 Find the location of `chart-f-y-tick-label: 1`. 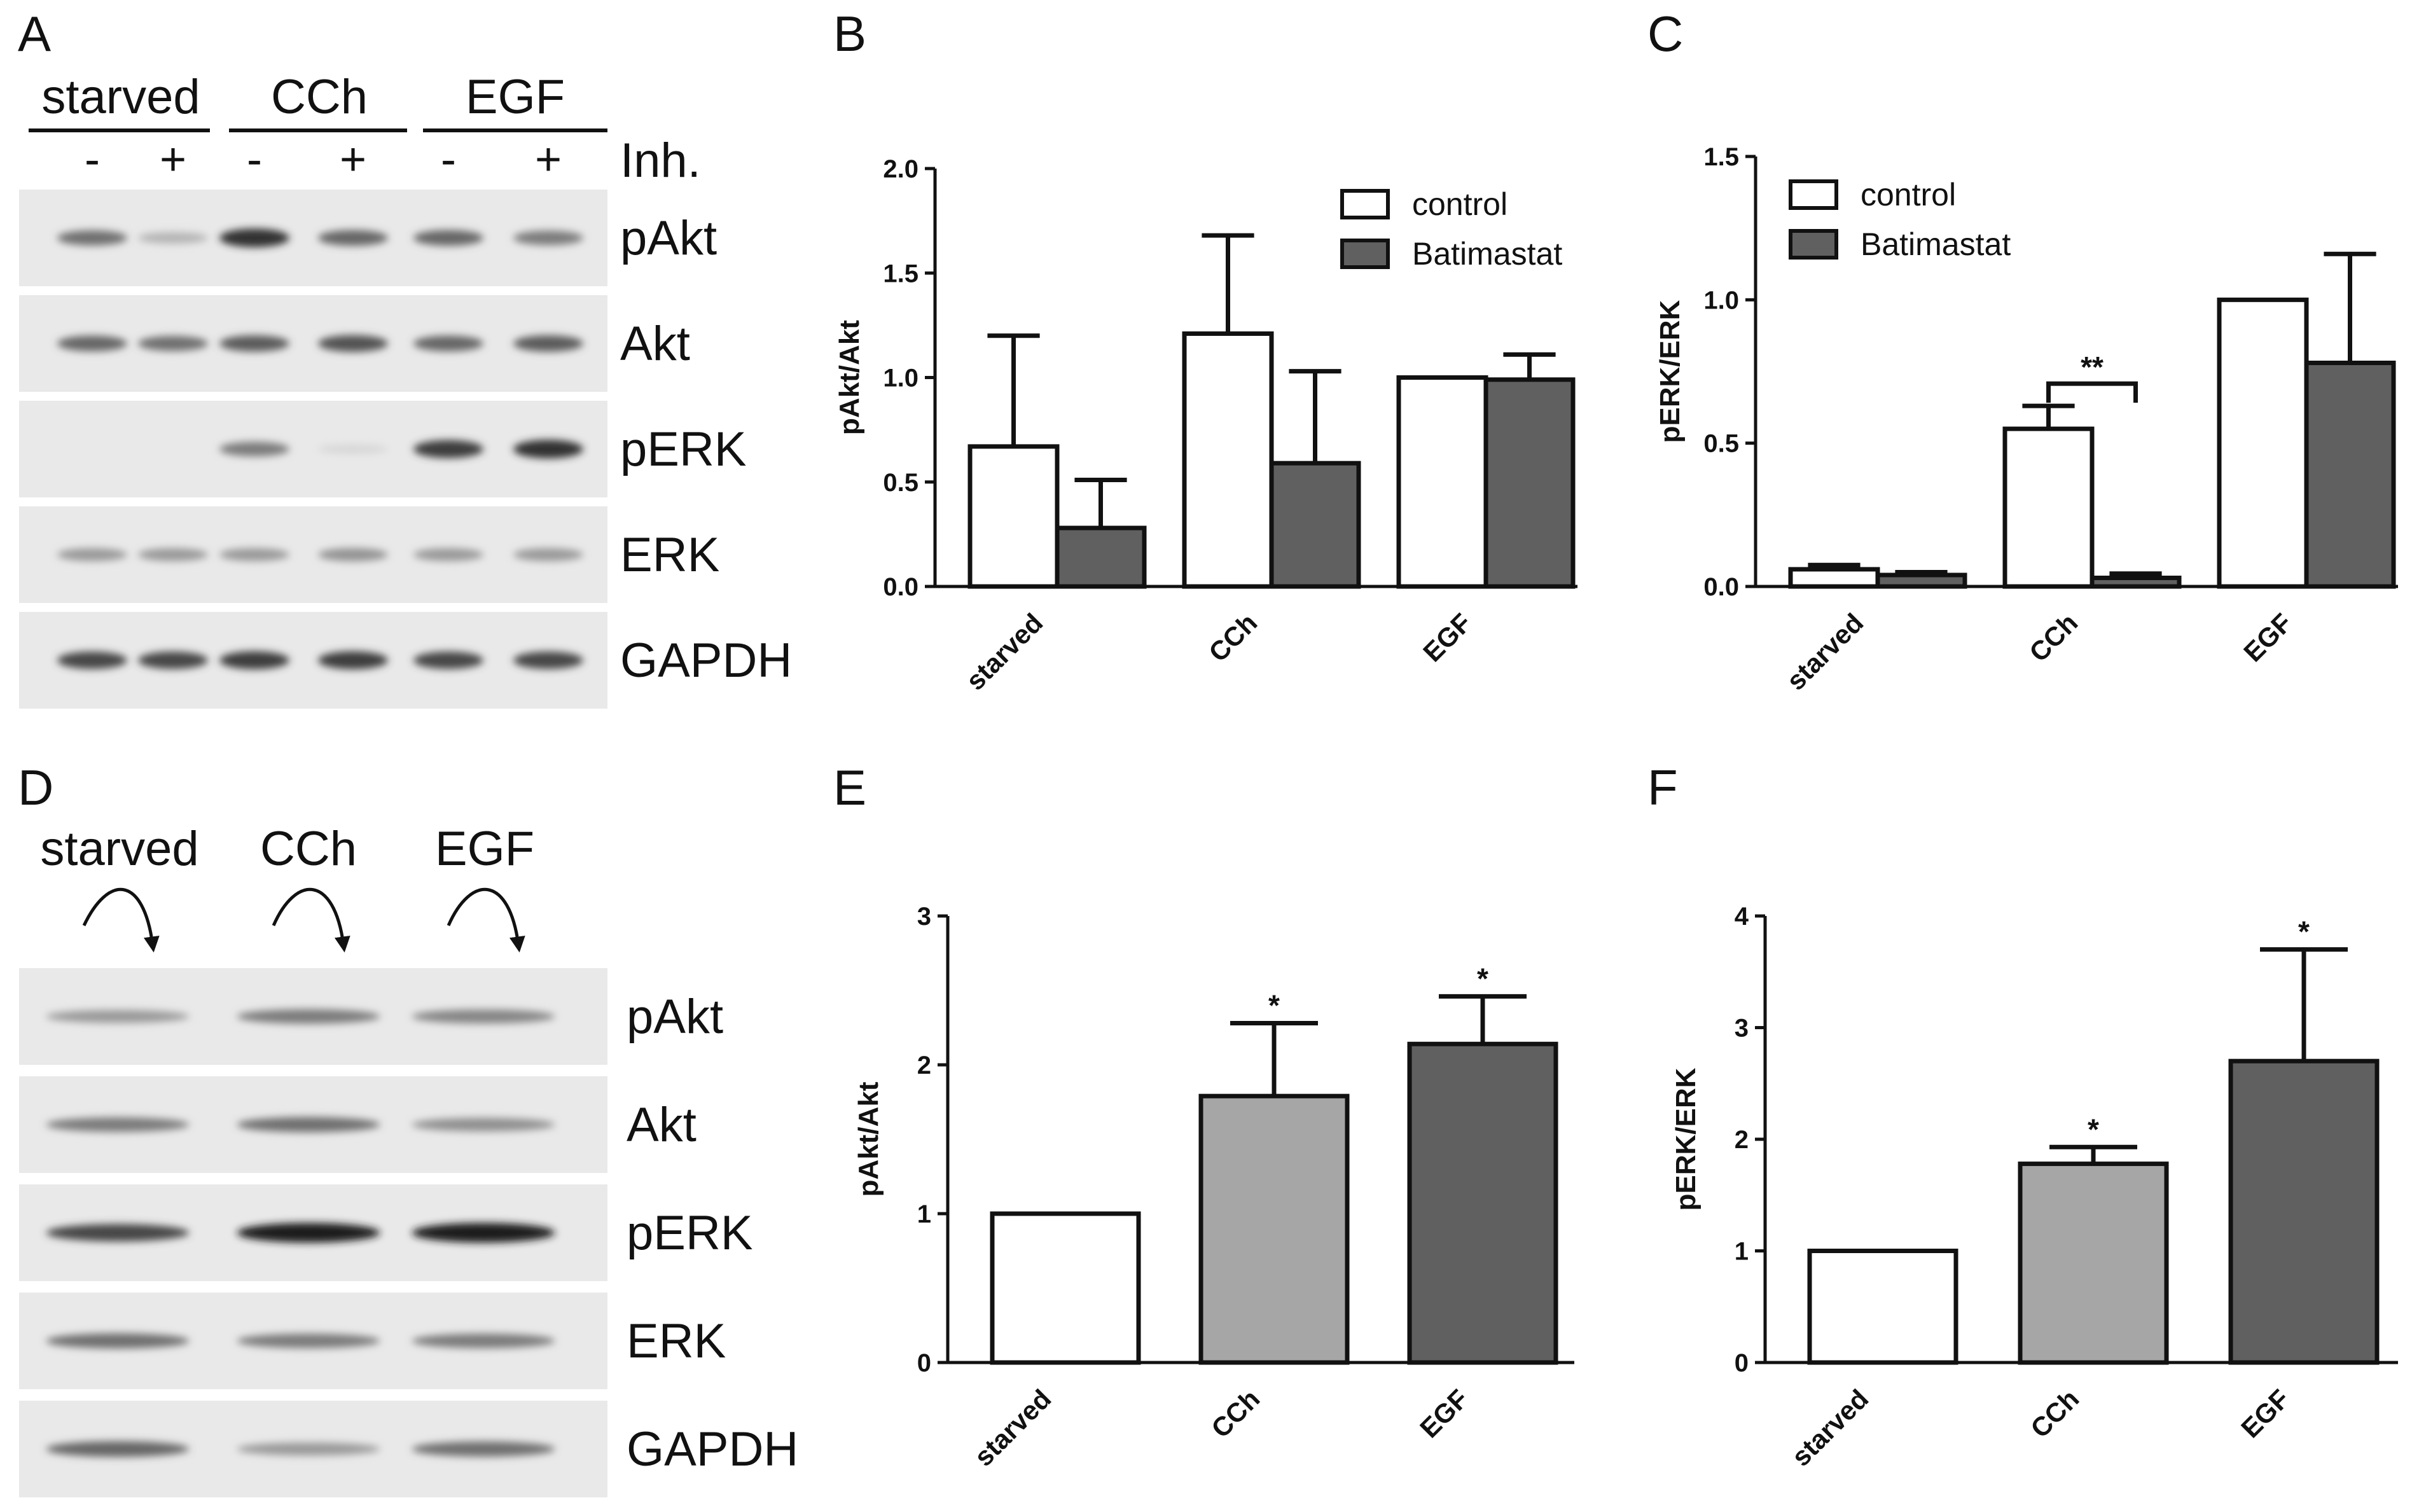

chart-f-y-tick-label: 1 is located at coordinates (1742, 1252).